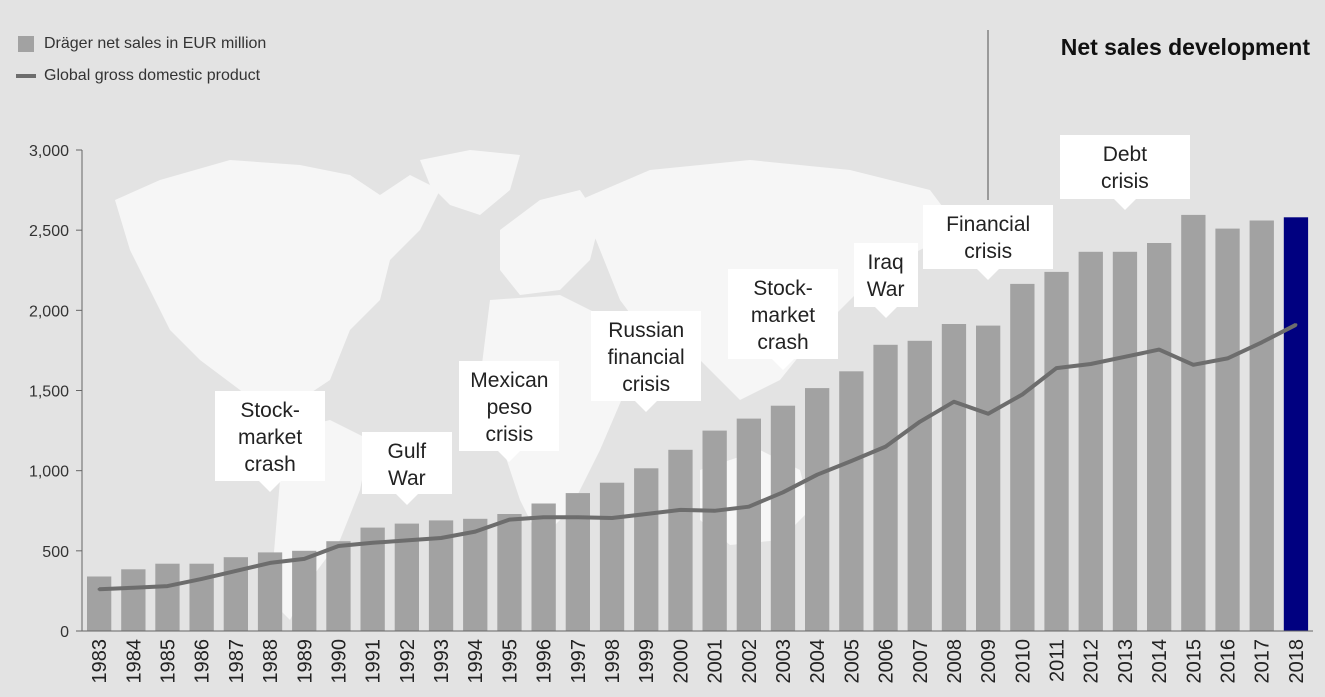 This screenshot has width=1325, height=697. I want to click on bar-1986, so click(201, 597).